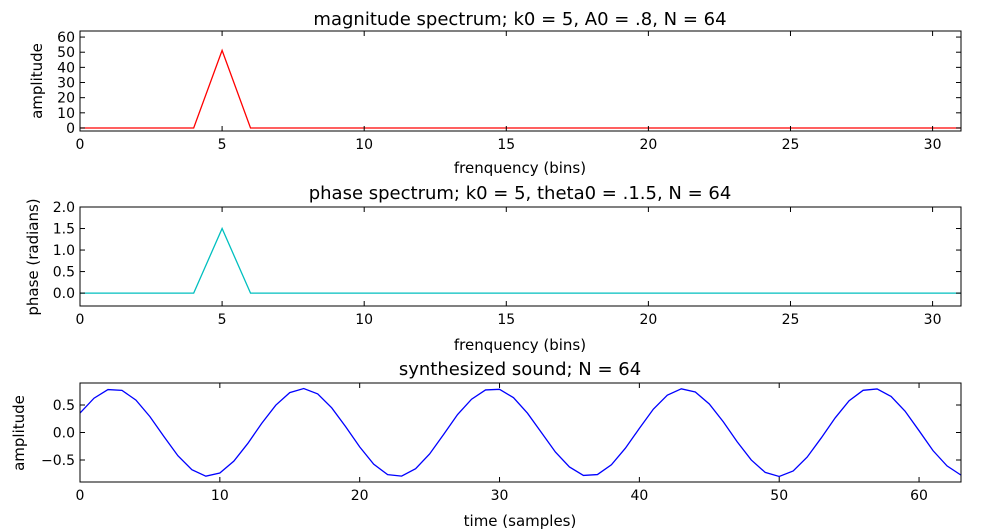 This screenshot has width=983, height=531. I want to click on sound-x-tick-label: 40, so click(639, 496).